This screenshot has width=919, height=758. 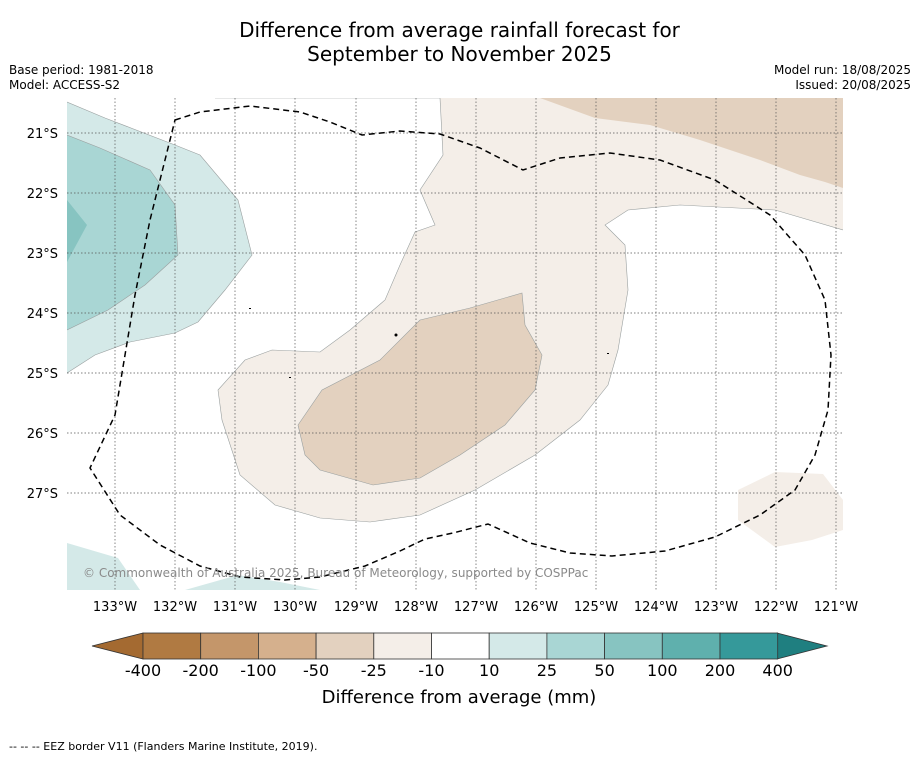 What do you see at coordinates (81, 70) in the screenshot?
I see `base-period: Base period: 1981-2018` at bounding box center [81, 70].